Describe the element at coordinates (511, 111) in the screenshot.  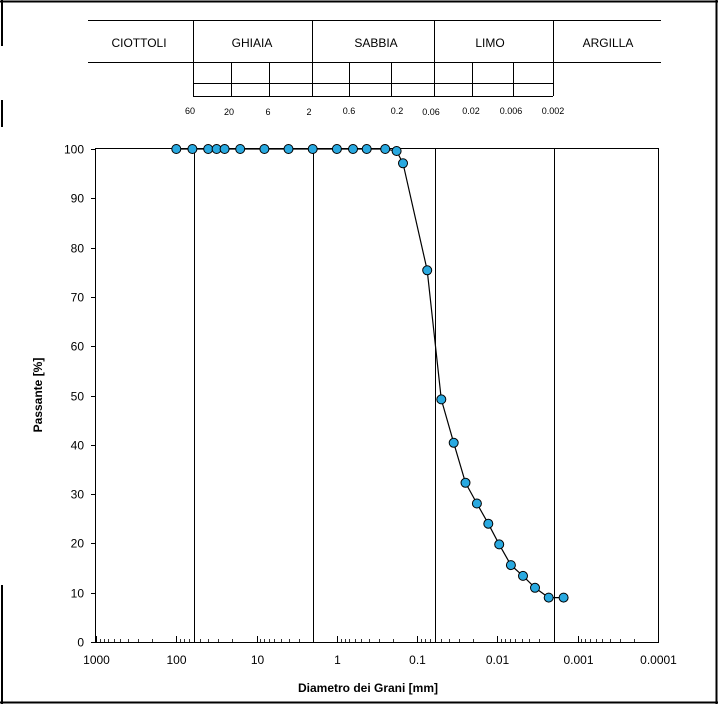
I see `size-label-0.006: 0.006` at that location.